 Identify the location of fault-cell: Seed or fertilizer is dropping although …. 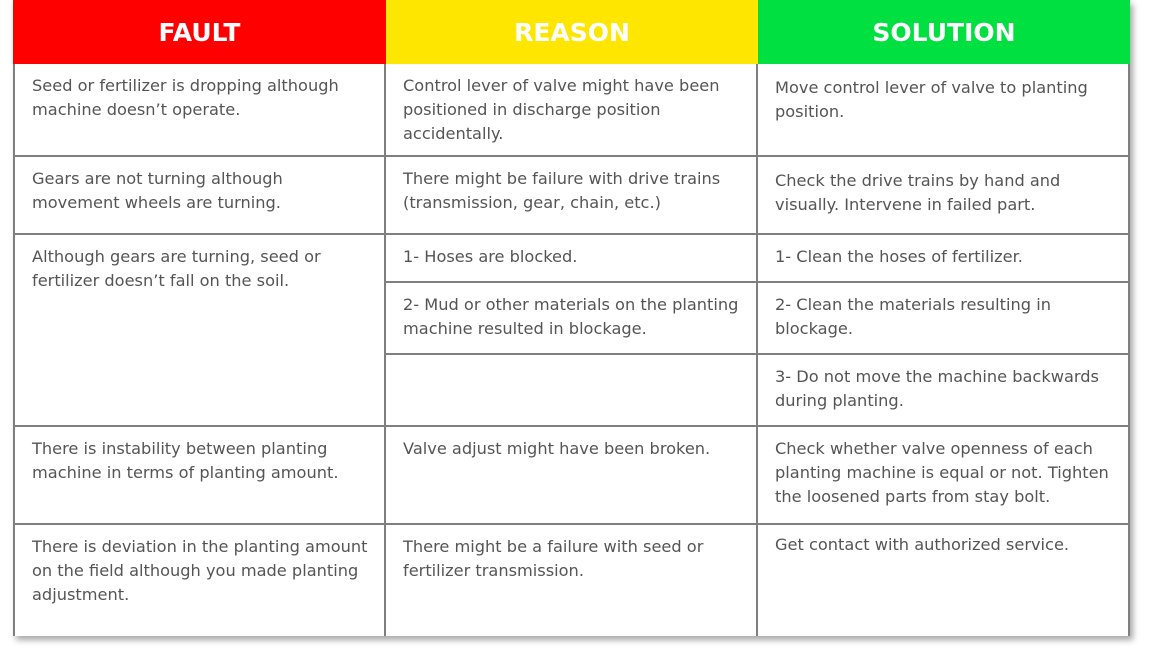
(199, 110).